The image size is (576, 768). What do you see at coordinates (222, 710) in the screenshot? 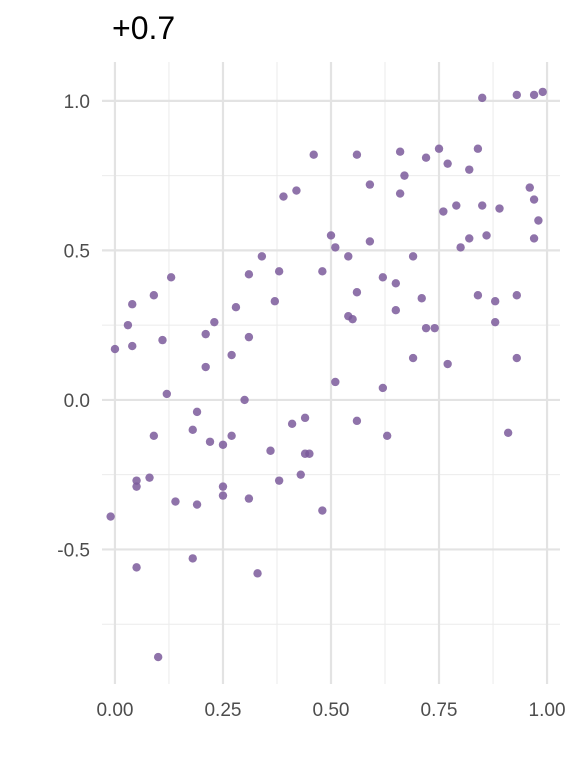
I see `x-tick-label: 0.25` at bounding box center [222, 710].